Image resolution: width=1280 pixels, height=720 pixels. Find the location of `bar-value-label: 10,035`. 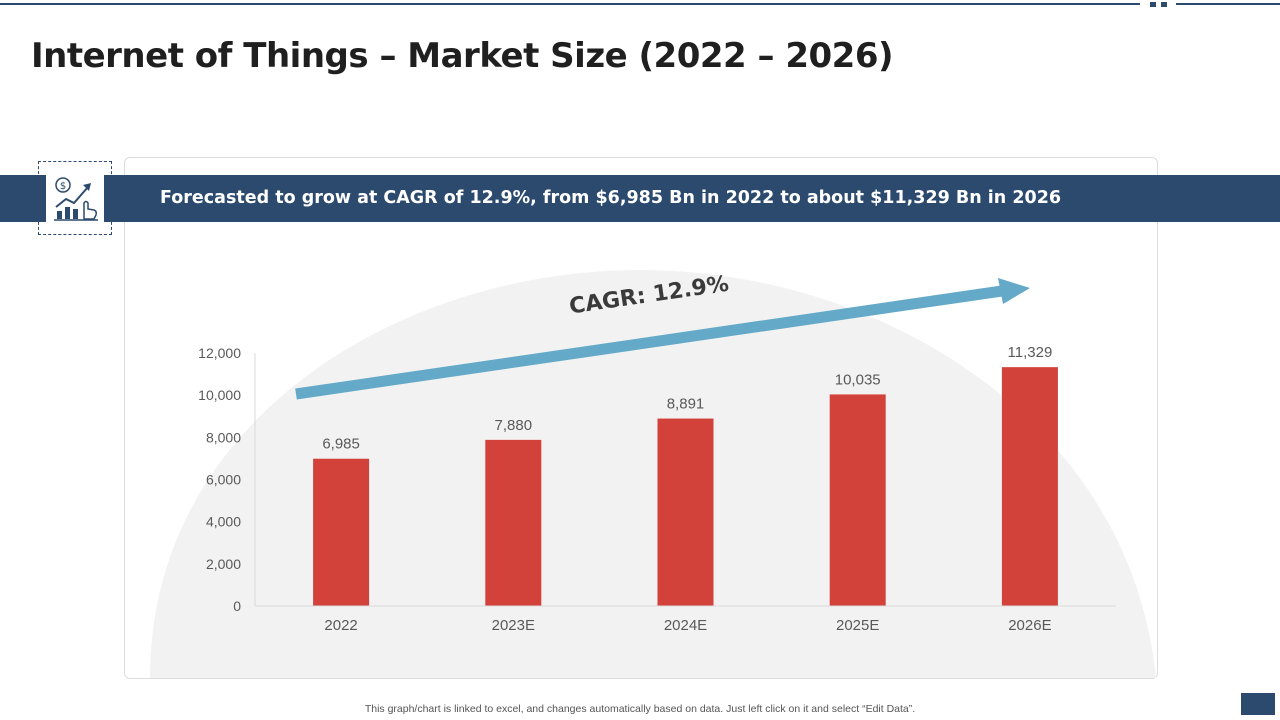

bar-value-label: 10,035 is located at coordinates (858, 379).